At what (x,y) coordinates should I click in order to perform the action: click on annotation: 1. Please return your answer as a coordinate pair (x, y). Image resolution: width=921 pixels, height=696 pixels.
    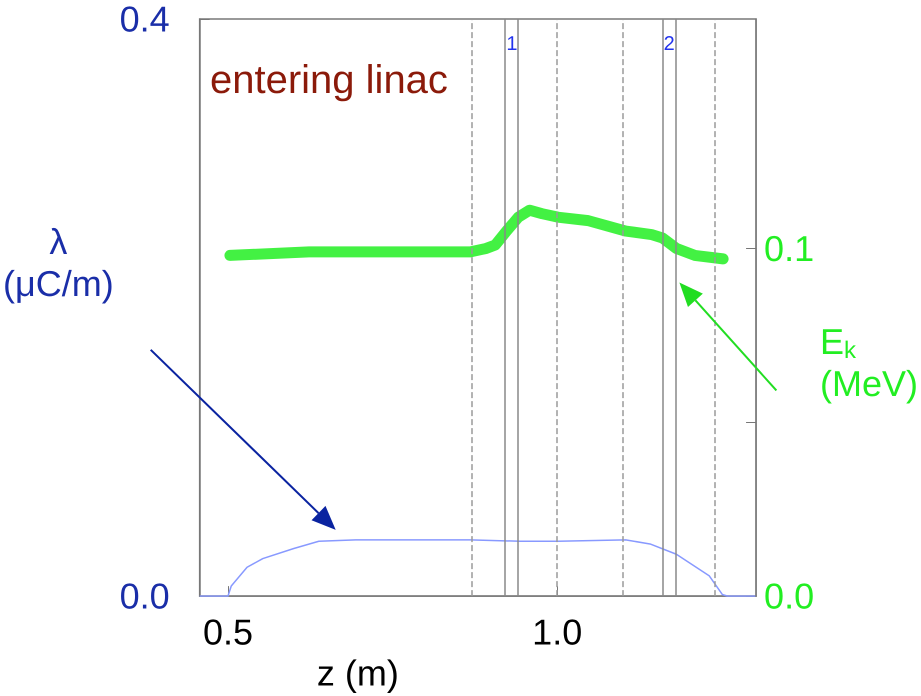
    Looking at the image, I should click on (512, 44).